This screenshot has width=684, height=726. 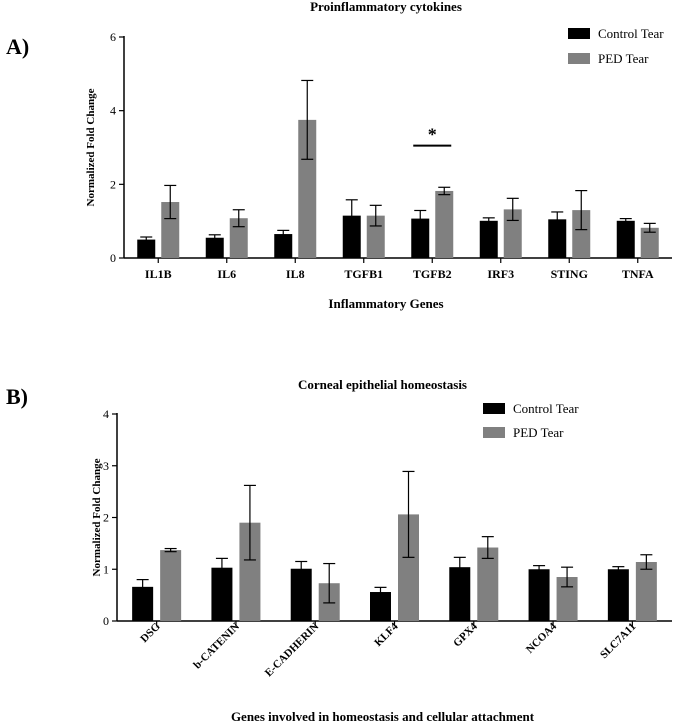 What do you see at coordinates (618, 595) in the screenshot?
I see `bar-control-slc7a11` at bounding box center [618, 595].